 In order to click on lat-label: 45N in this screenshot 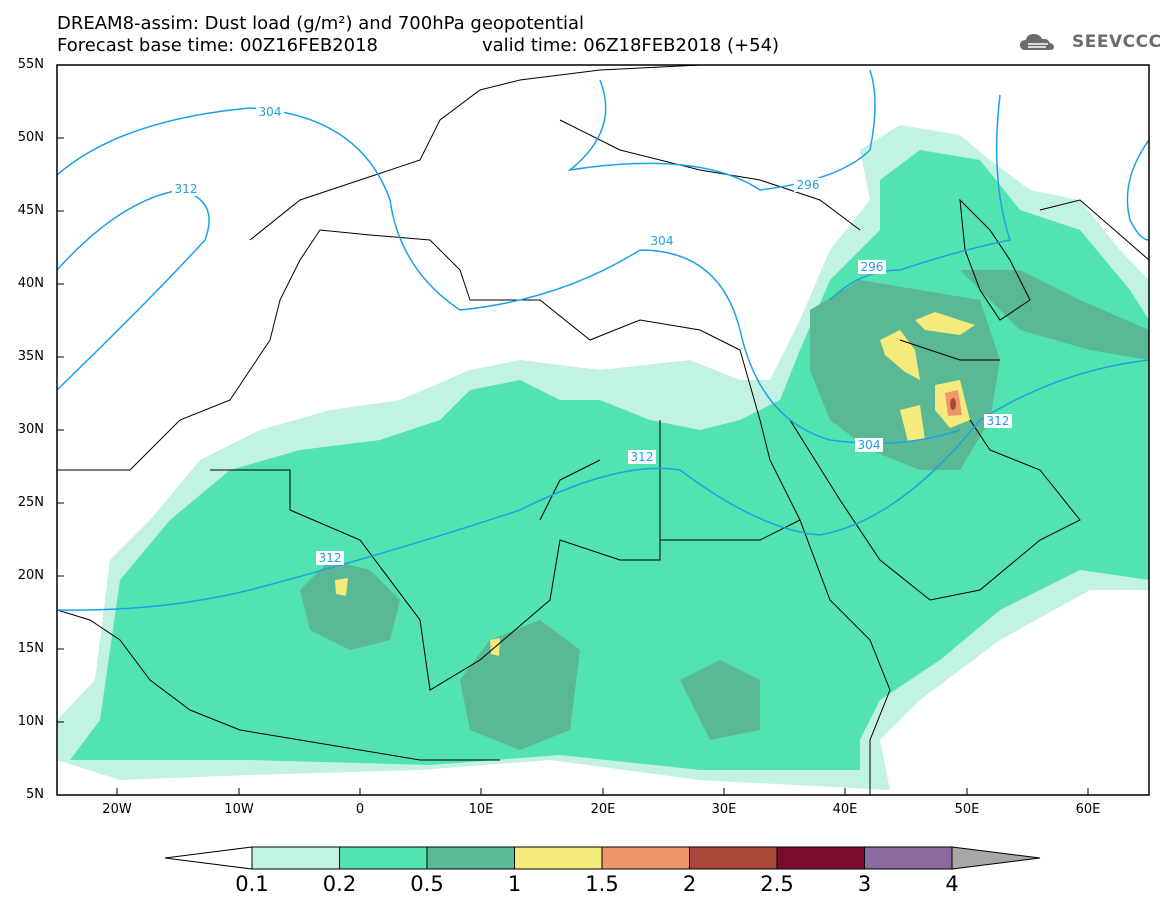, I will do `click(30, 210)`.